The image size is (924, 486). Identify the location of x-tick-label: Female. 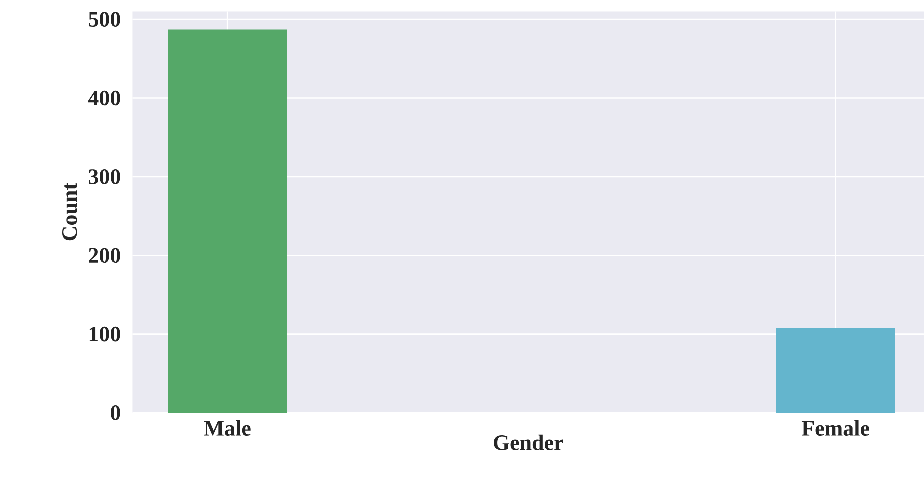
(836, 428).